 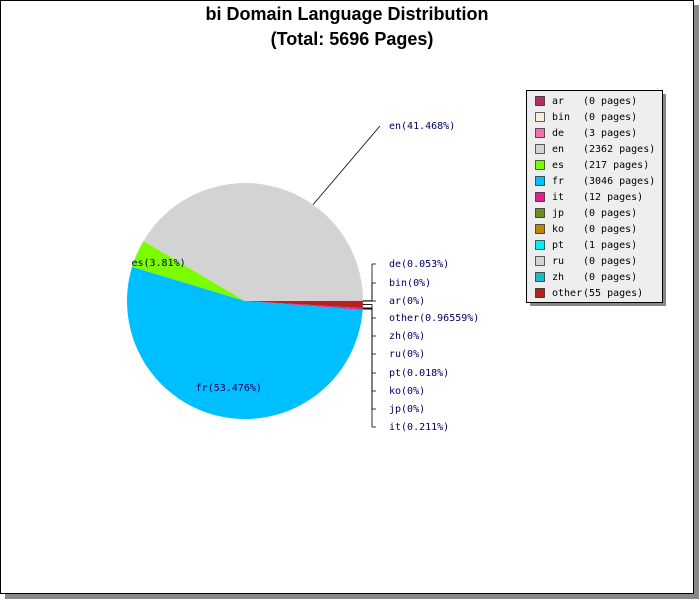 What do you see at coordinates (434, 318) in the screenshot?
I see `slice-label: other(0.96559%)` at bounding box center [434, 318].